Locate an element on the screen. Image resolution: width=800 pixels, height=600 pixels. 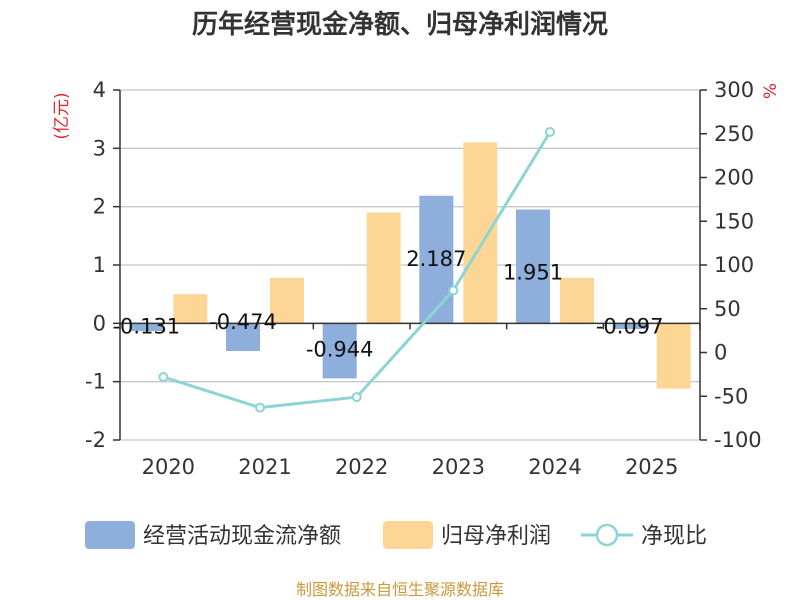
data-label: -0.474 is located at coordinates (243, 322).